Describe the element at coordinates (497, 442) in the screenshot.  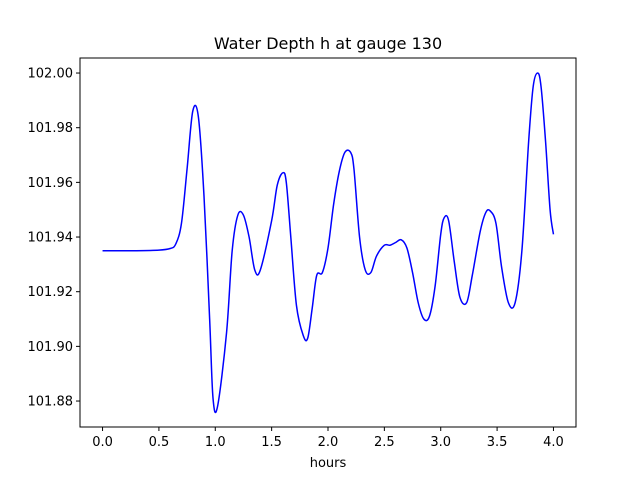
I see `x-tick-label: 3.5` at that location.